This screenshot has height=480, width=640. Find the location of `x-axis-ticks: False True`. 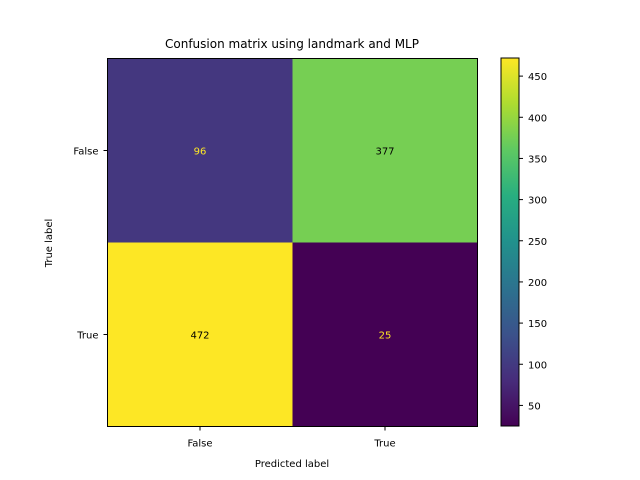

x-axis-ticks: False True is located at coordinates (291, 438).